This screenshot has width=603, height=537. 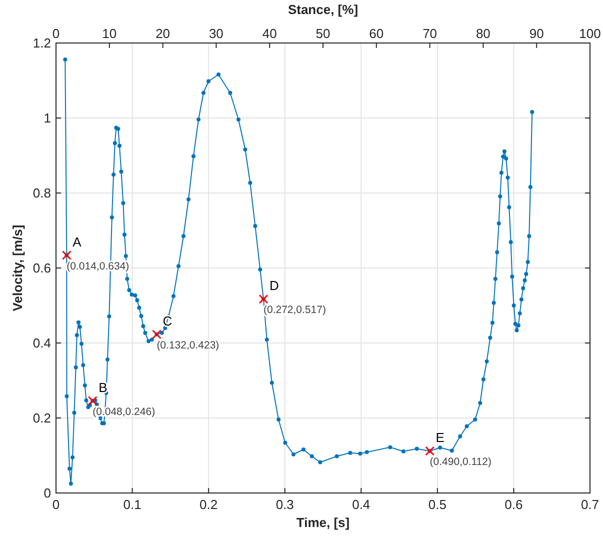 What do you see at coordinates (209, 504) in the screenshot?
I see `x-tick-label: 0.2` at bounding box center [209, 504].